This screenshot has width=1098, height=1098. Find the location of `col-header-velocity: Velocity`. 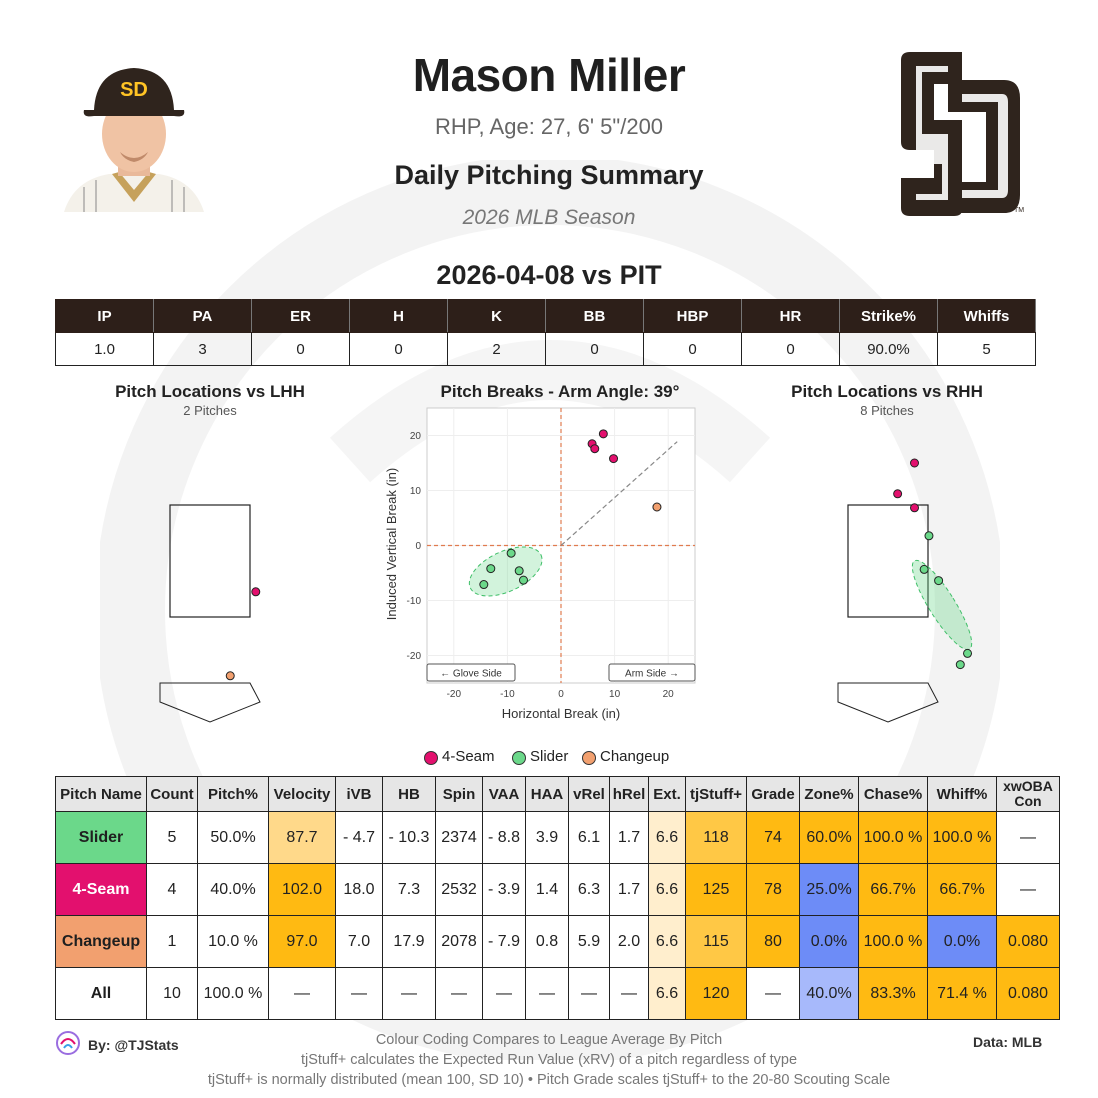

col-header-velocity: Velocity is located at coordinates (302, 794).